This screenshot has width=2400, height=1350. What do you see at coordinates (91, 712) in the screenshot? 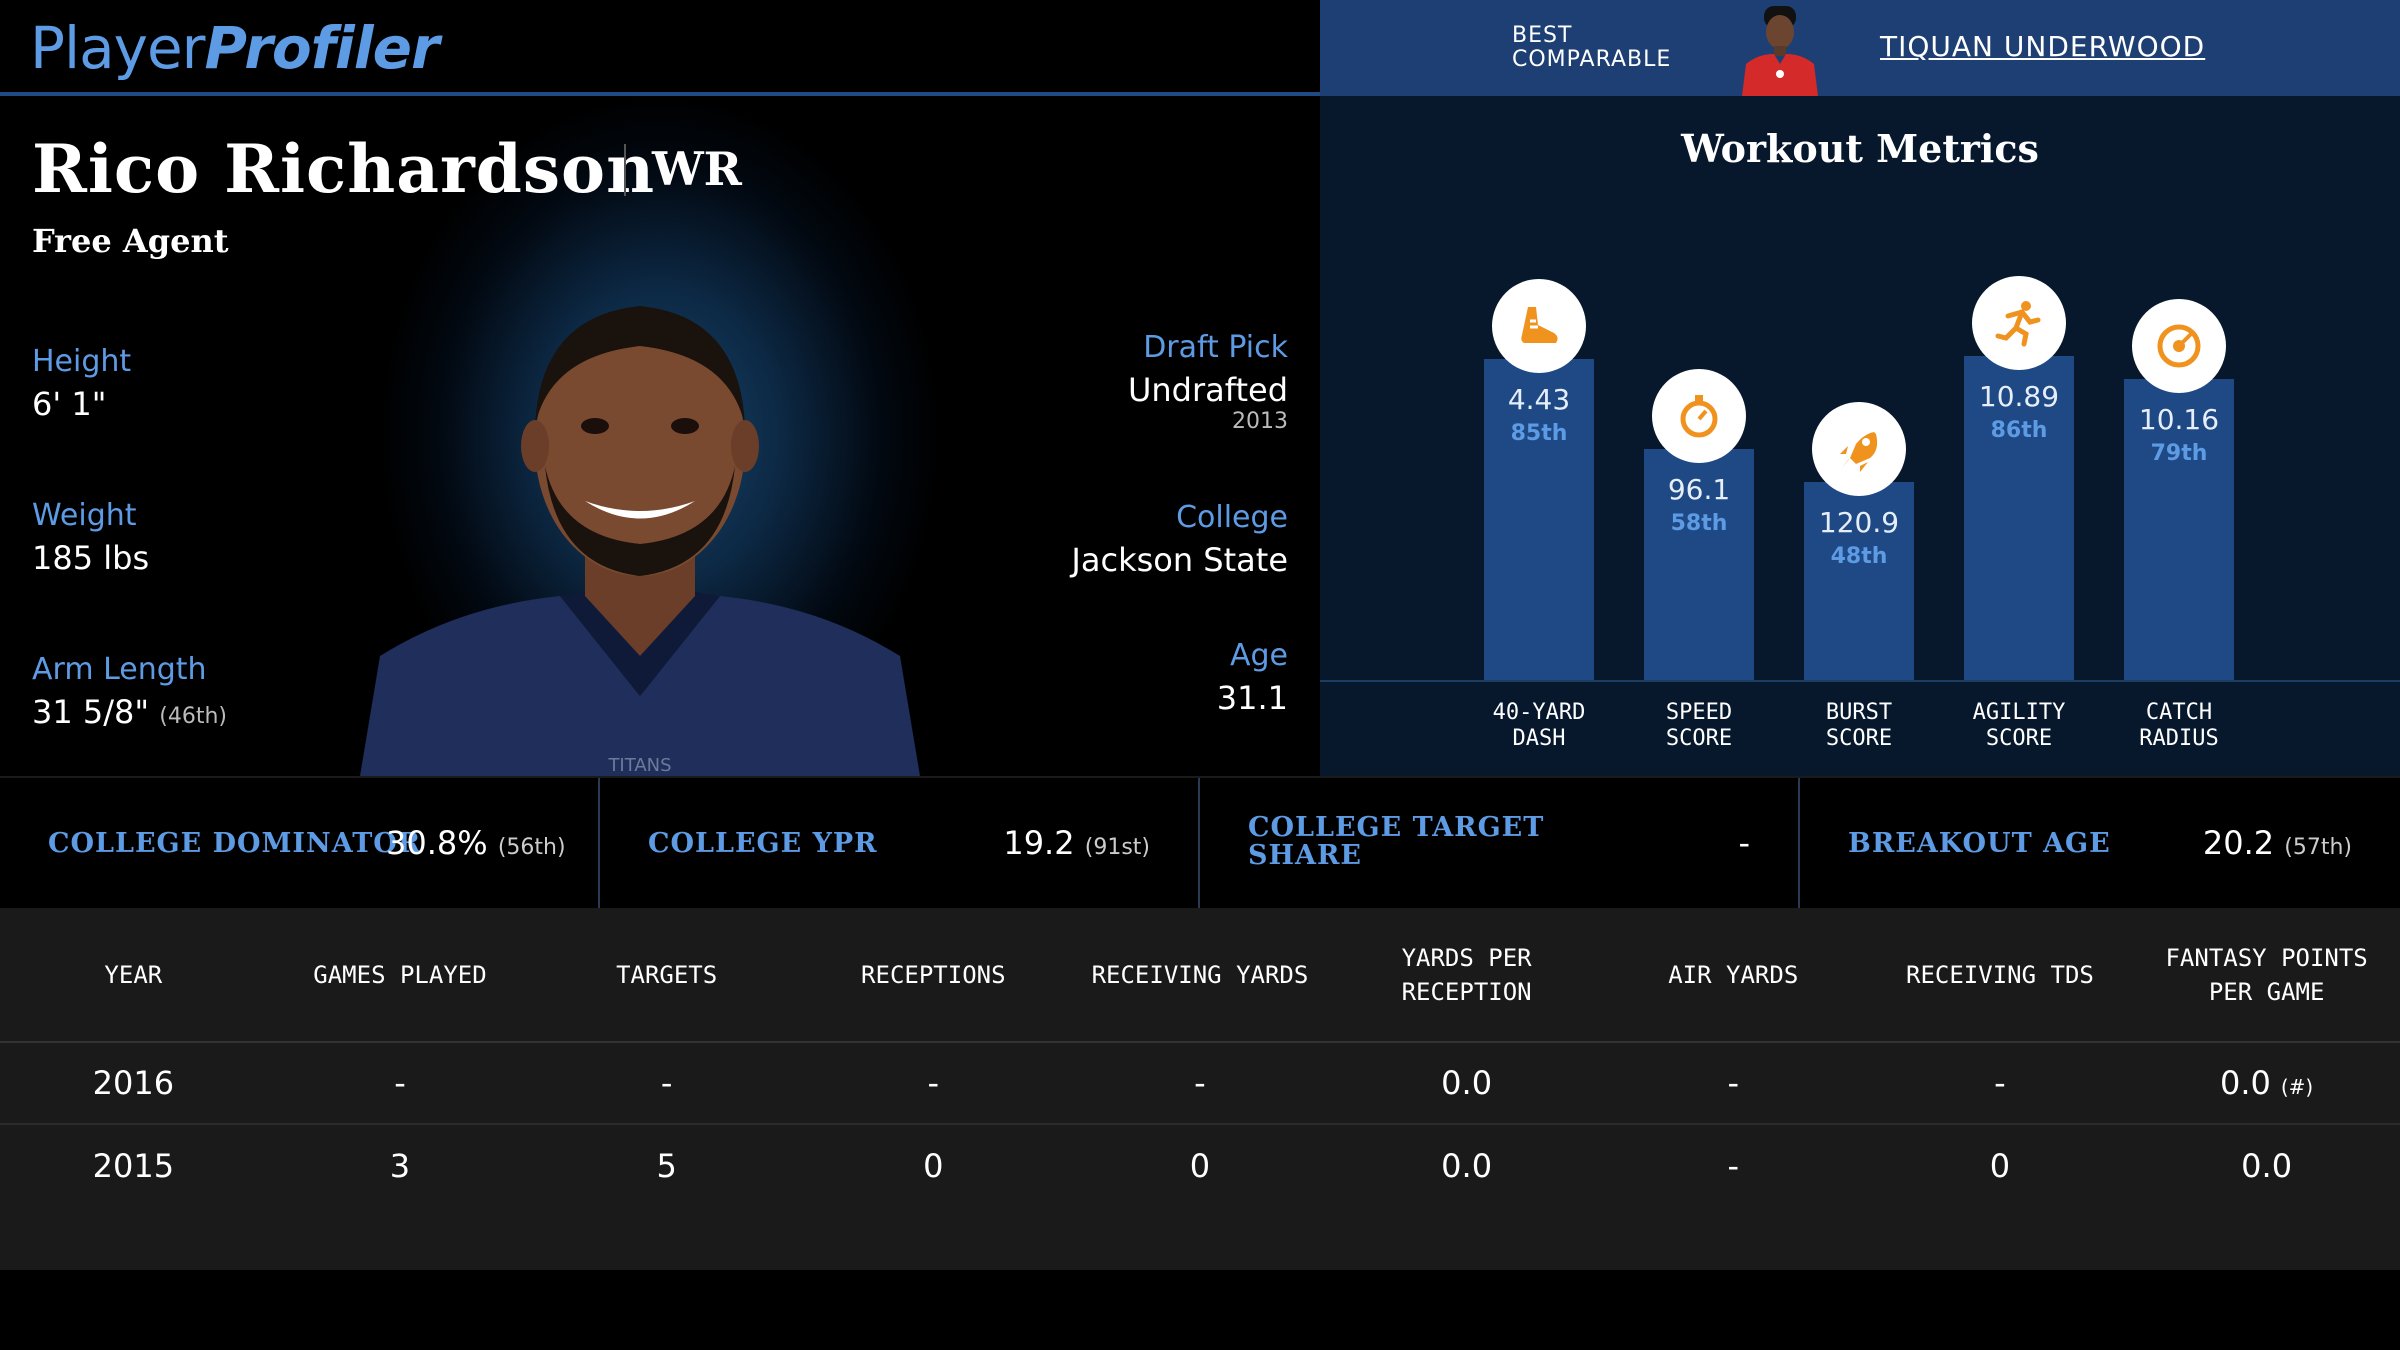
I see `arm-length-value: 31 5/8"` at bounding box center [91, 712].